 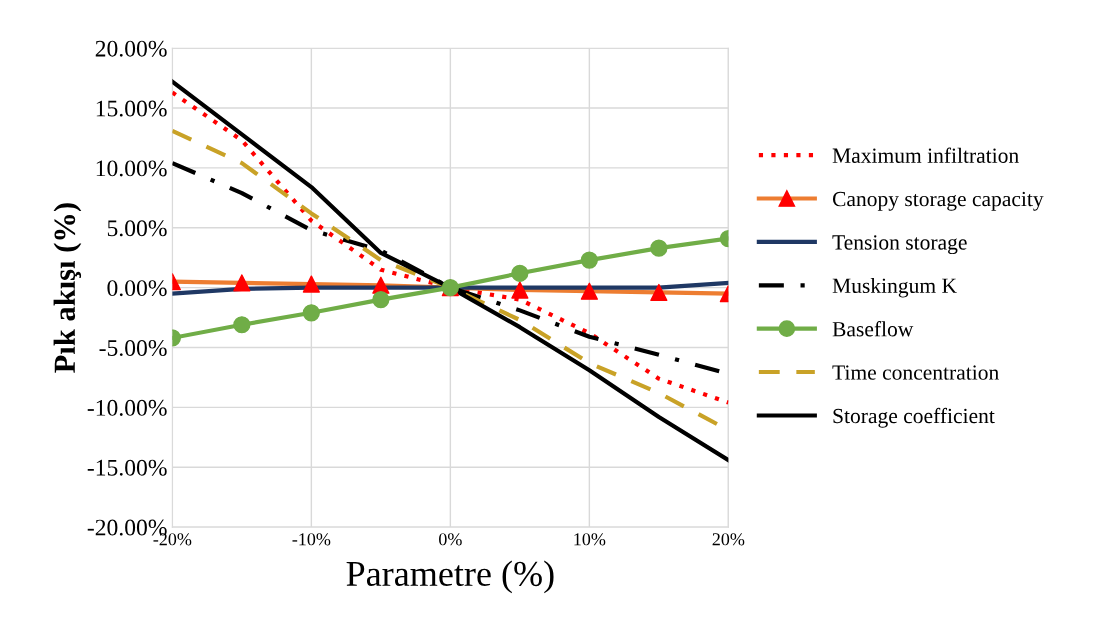 What do you see at coordinates (127, 407) in the screenshot?
I see `y-tick-label: -10.00%` at bounding box center [127, 407].